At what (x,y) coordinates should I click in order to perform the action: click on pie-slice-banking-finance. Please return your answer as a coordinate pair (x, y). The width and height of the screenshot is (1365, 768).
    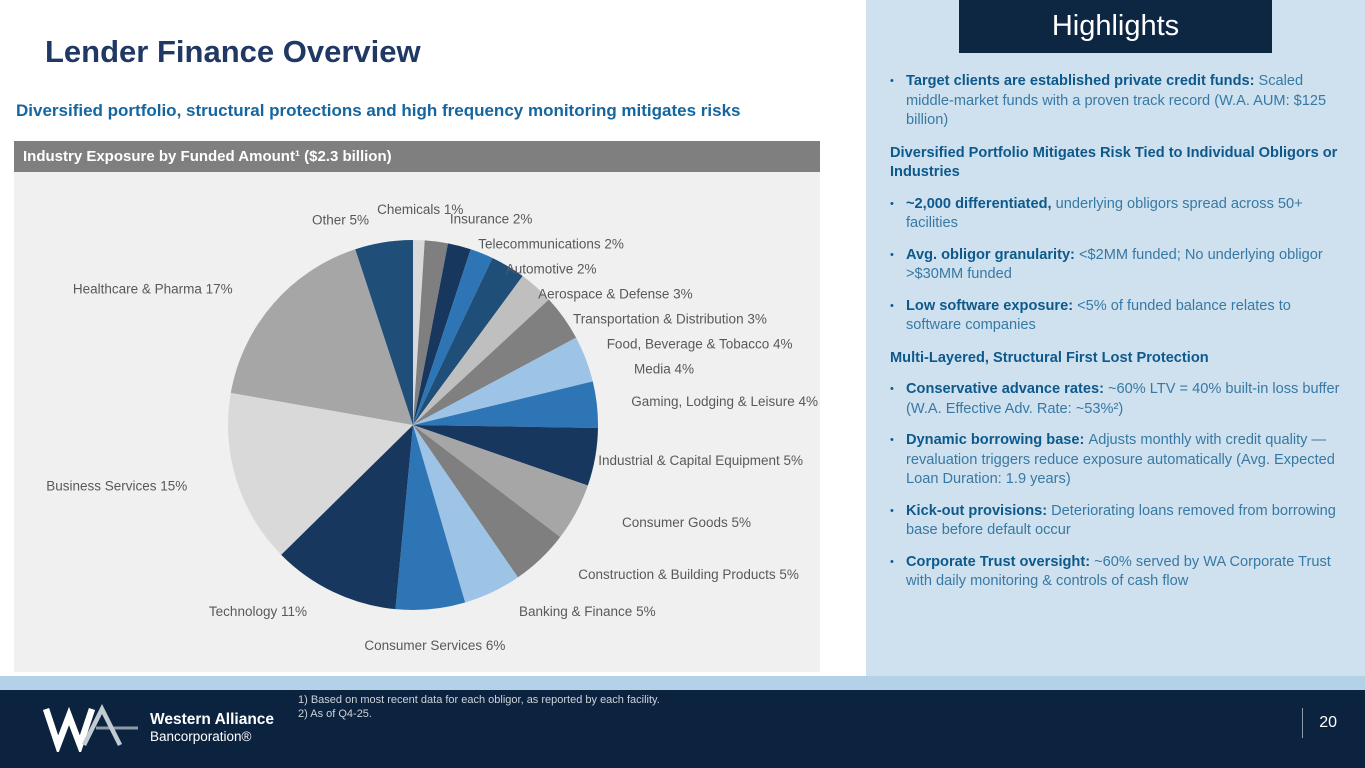
    Looking at the image, I should click on (465, 514).